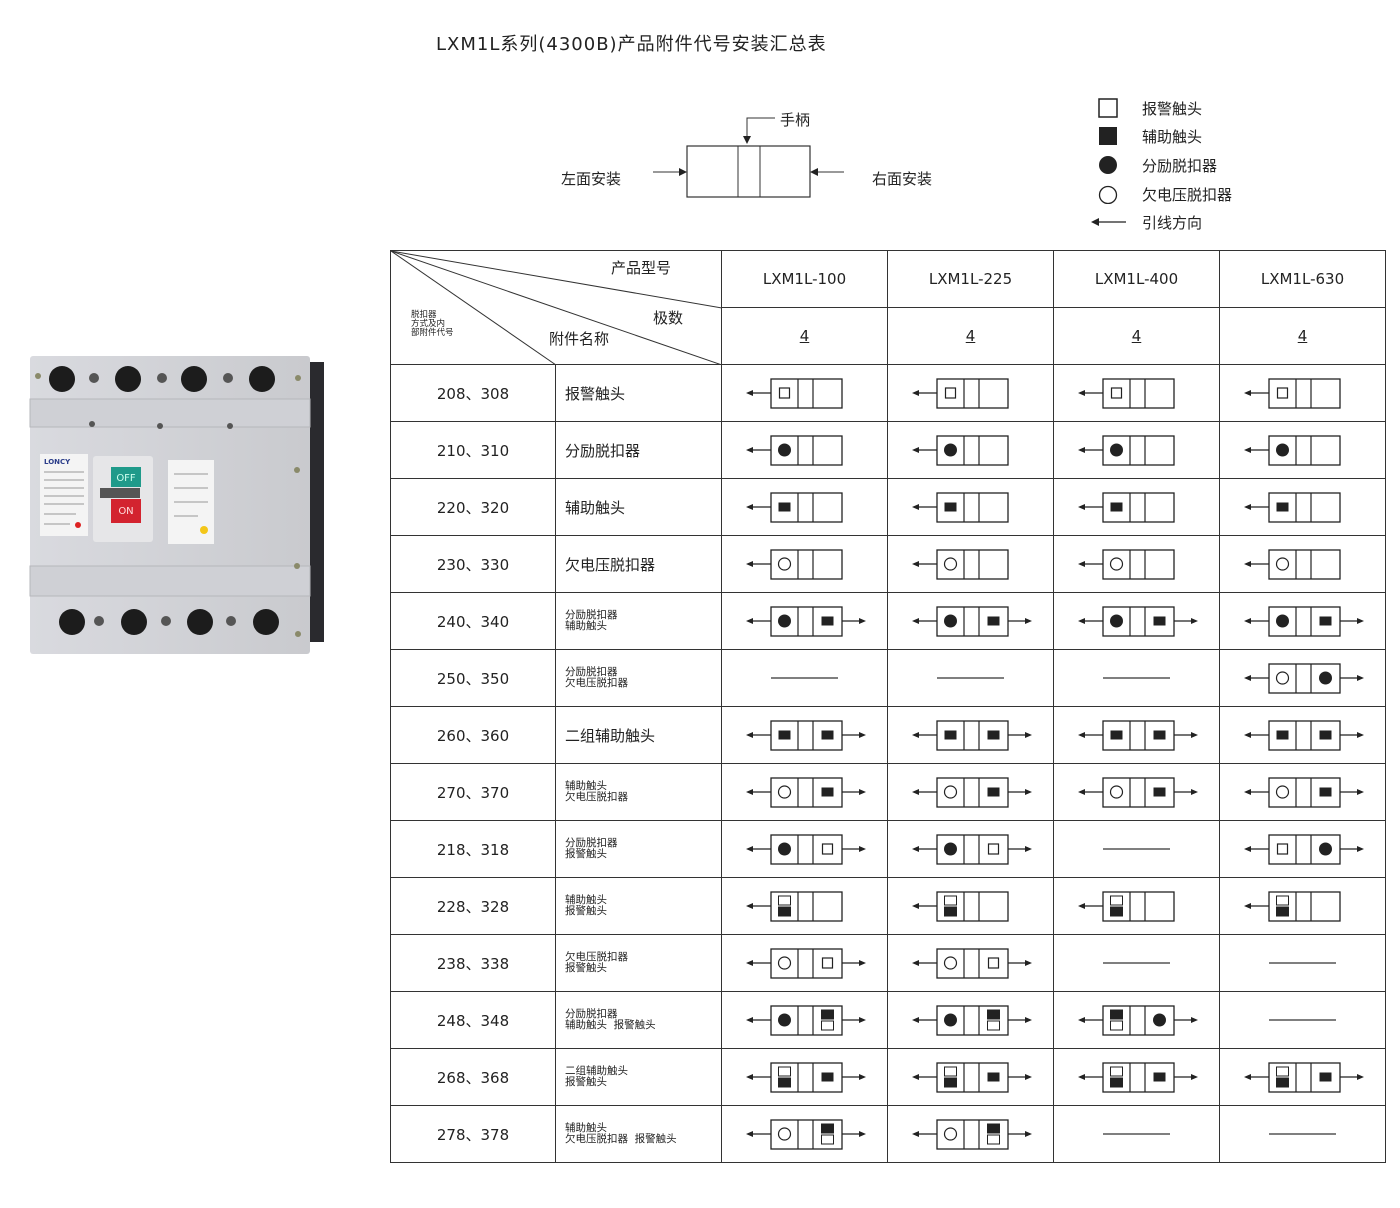  What do you see at coordinates (804, 336) in the screenshot?
I see `pole-count: 4` at bounding box center [804, 336].